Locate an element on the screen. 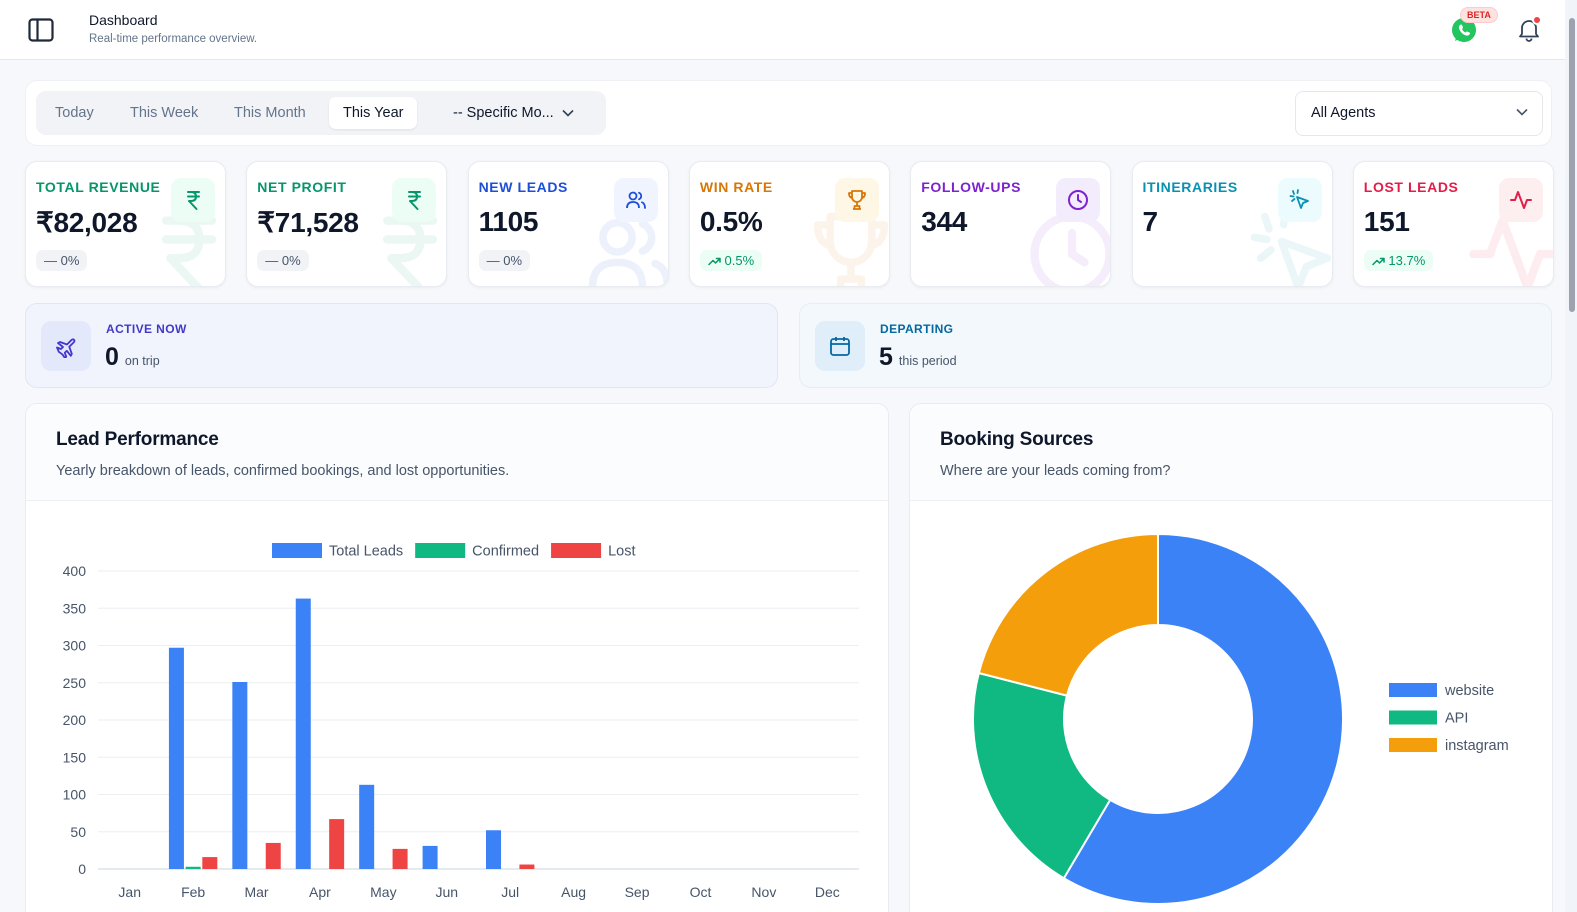 The image size is (1577, 912). status-number: 5 is located at coordinates (886, 357).